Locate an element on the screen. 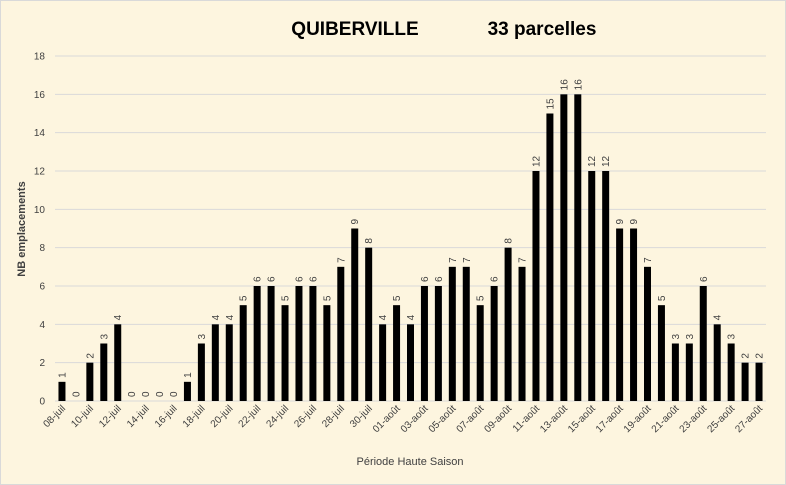  value-label: 8 is located at coordinates (369, 241).